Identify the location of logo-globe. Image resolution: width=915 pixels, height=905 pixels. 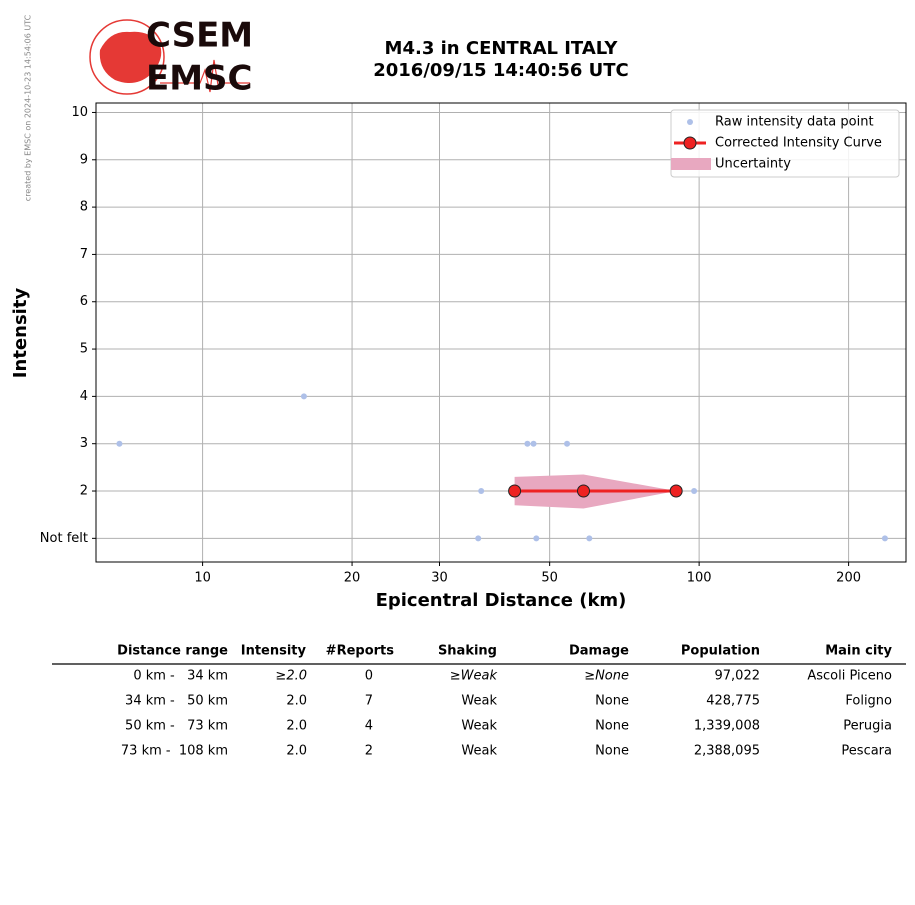
(127, 57).